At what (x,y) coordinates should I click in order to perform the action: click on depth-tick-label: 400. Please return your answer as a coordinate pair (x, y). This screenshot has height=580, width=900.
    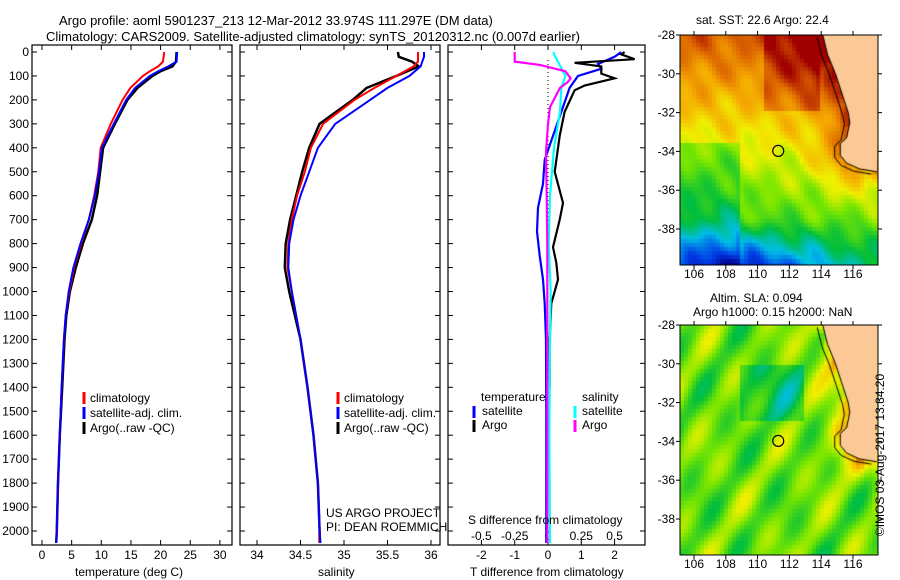
    Looking at the image, I should click on (19, 148).